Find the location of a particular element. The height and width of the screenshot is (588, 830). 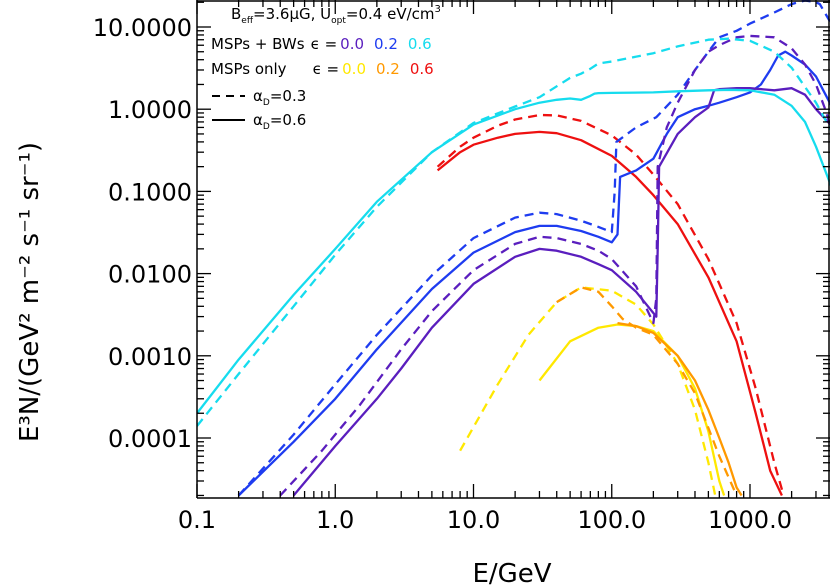

legend-line-3: MSPs only ϵ = 0.0 0.2 0.6 is located at coordinates (322, 69).